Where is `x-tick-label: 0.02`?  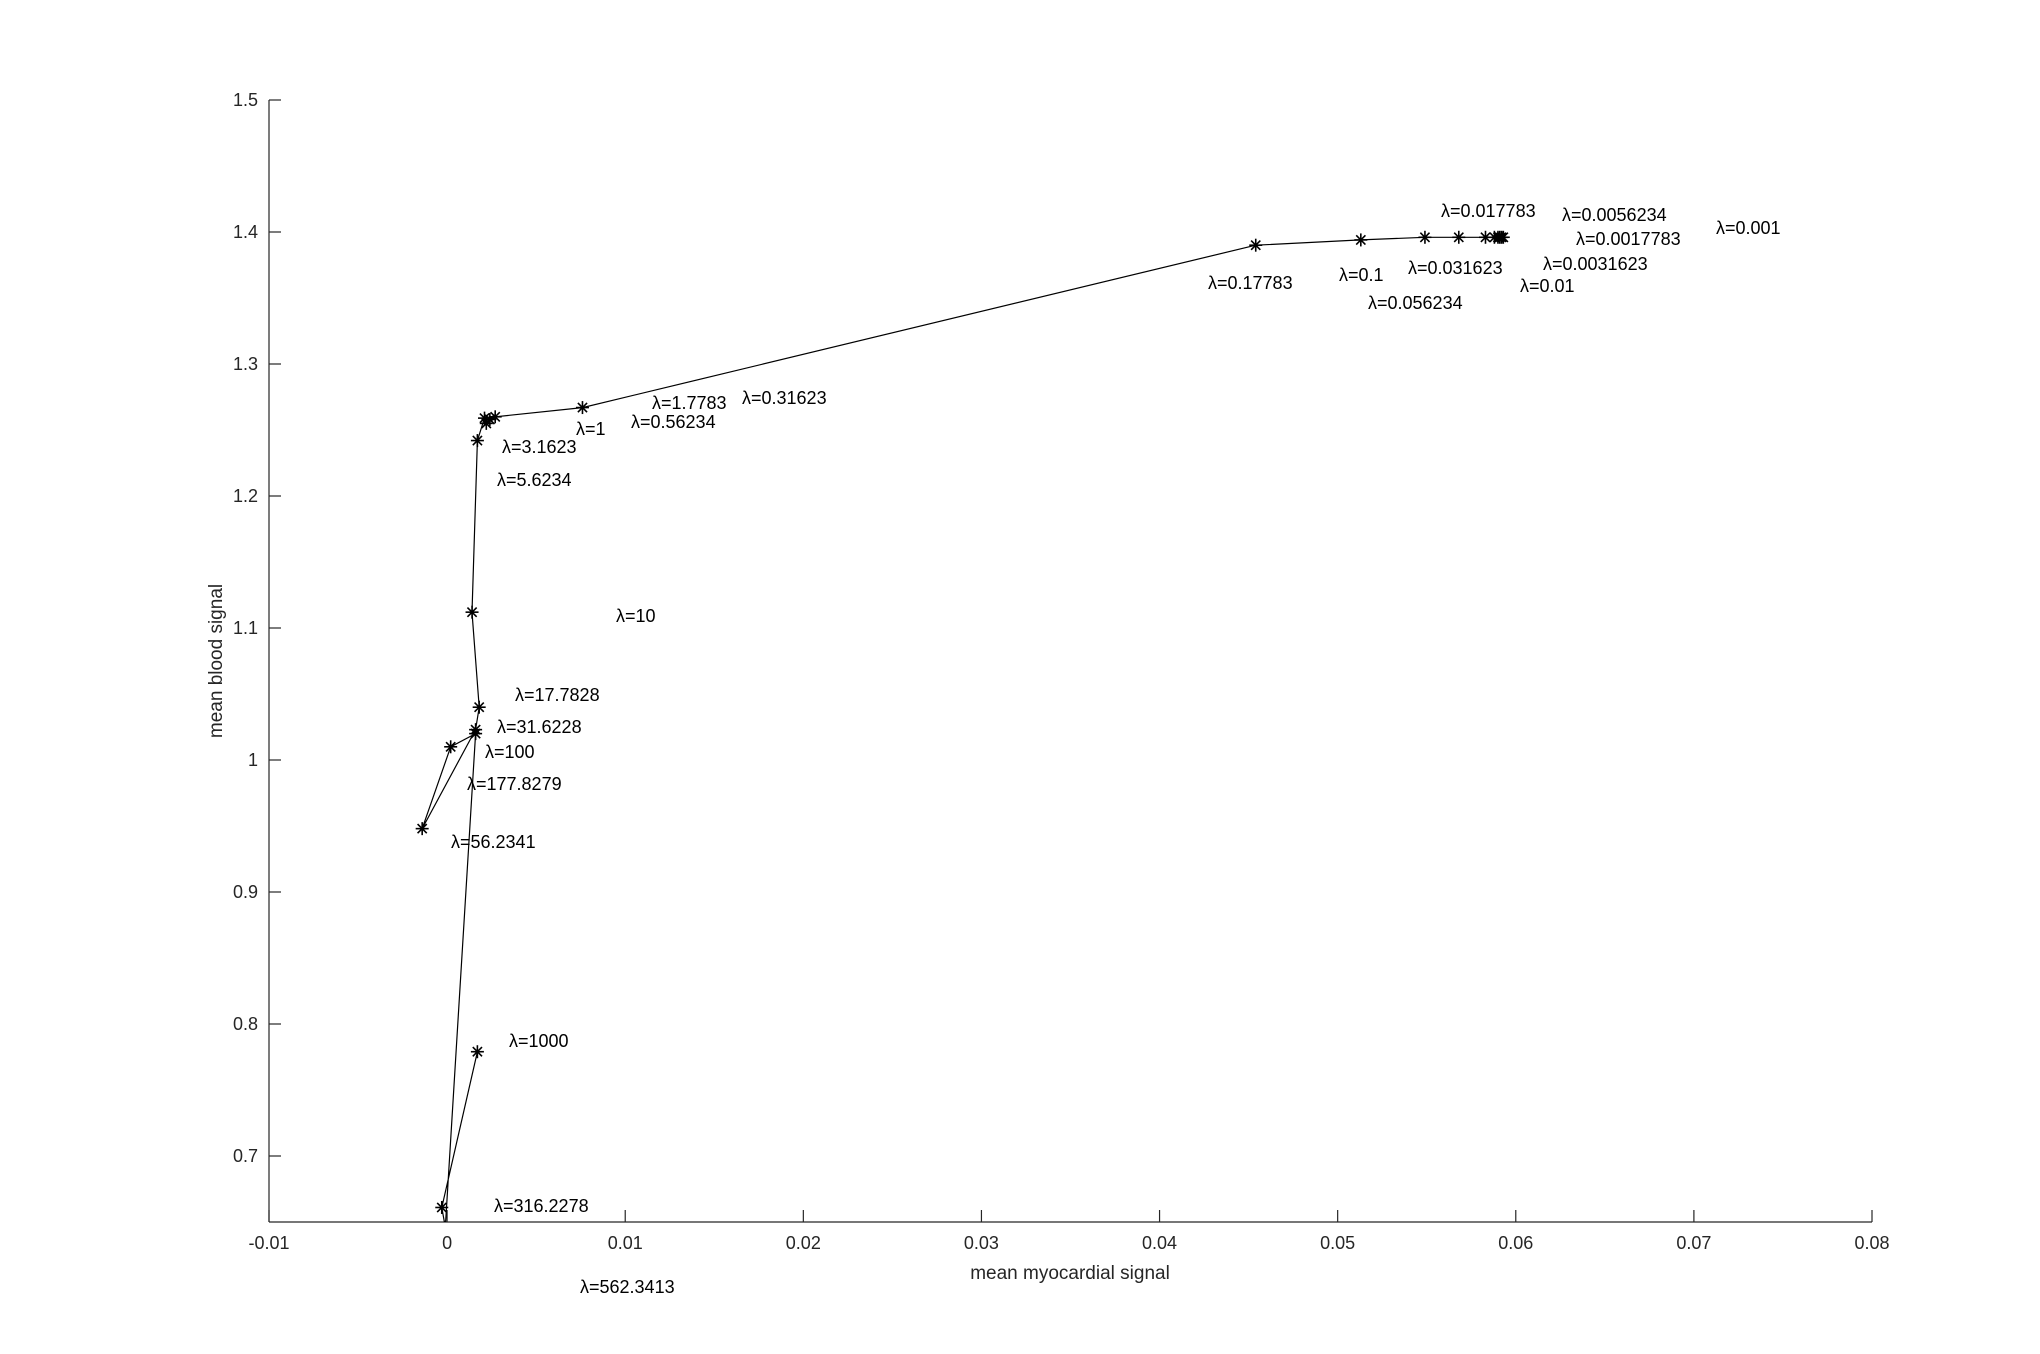
x-tick-label: 0.02 is located at coordinates (803, 1243).